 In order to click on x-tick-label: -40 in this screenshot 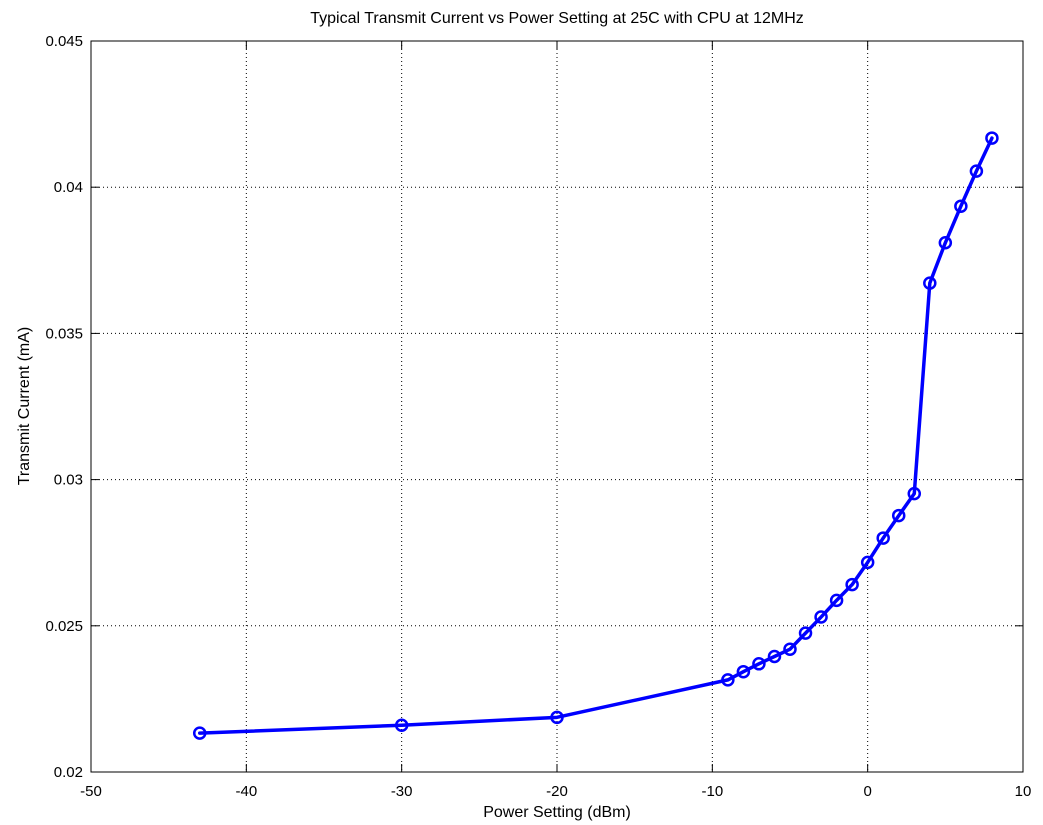, I will do `click(246, 791)`.